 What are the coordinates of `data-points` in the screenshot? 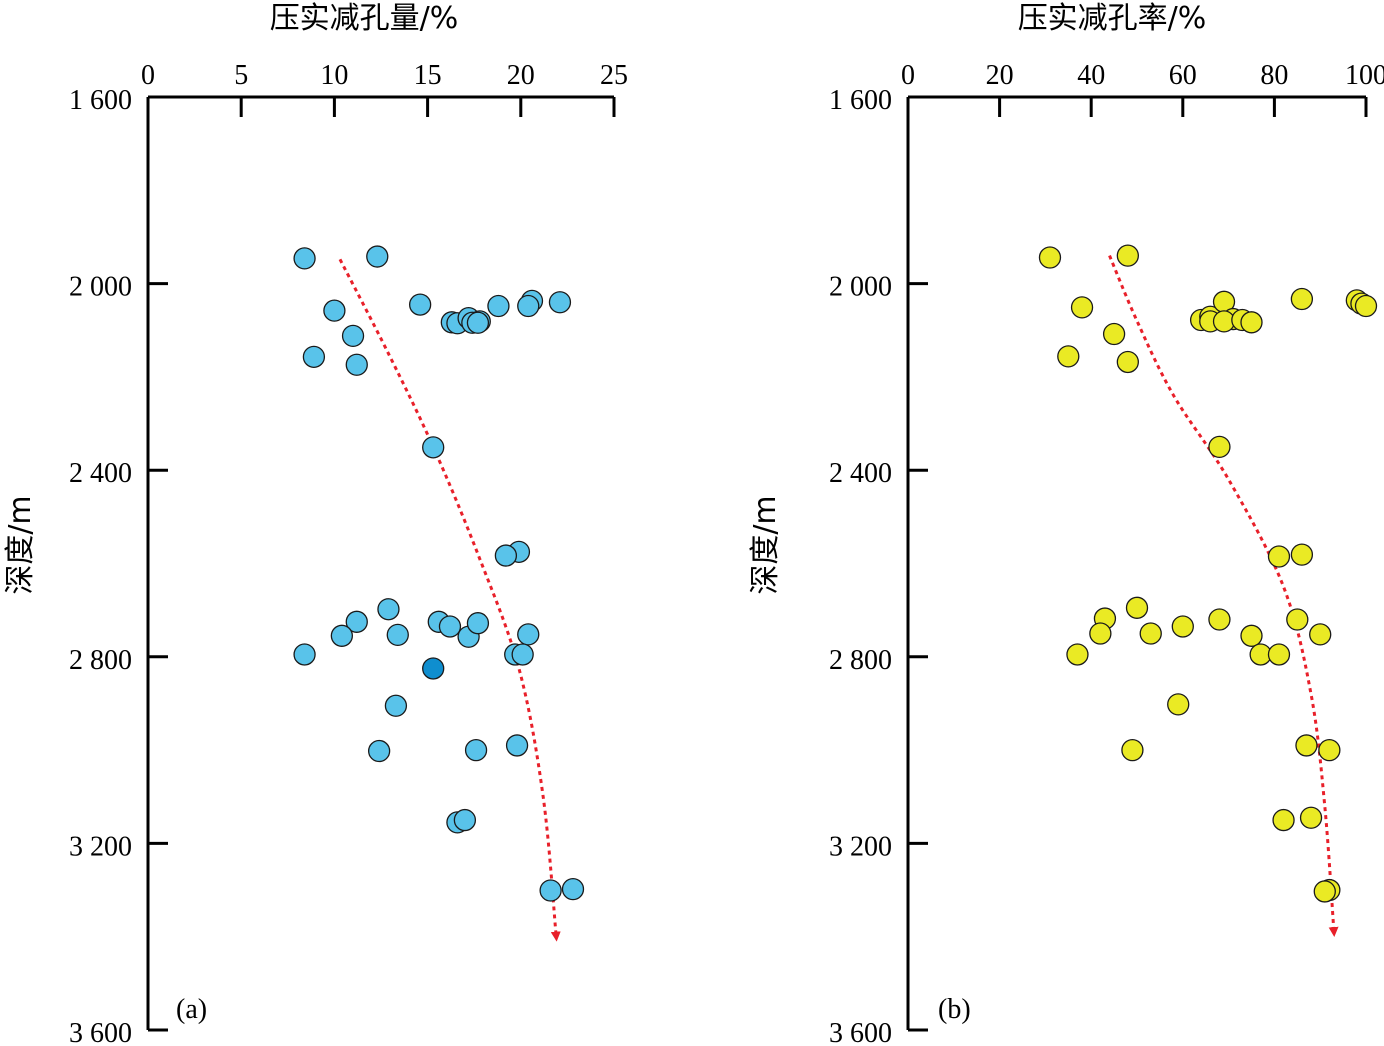 It's located at (439, 573).